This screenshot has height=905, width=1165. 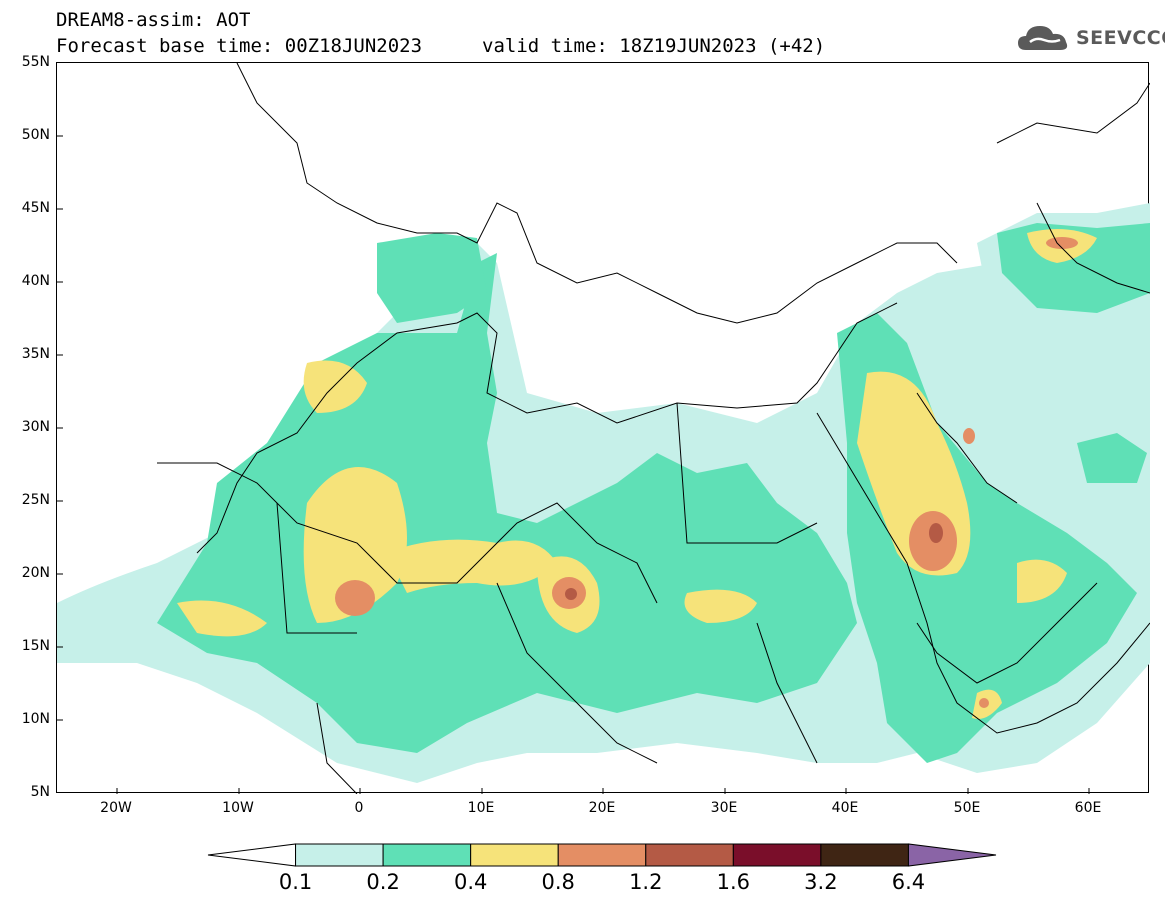 I want to click on lat-label-45n: 45N, so click(x=35, y=208).